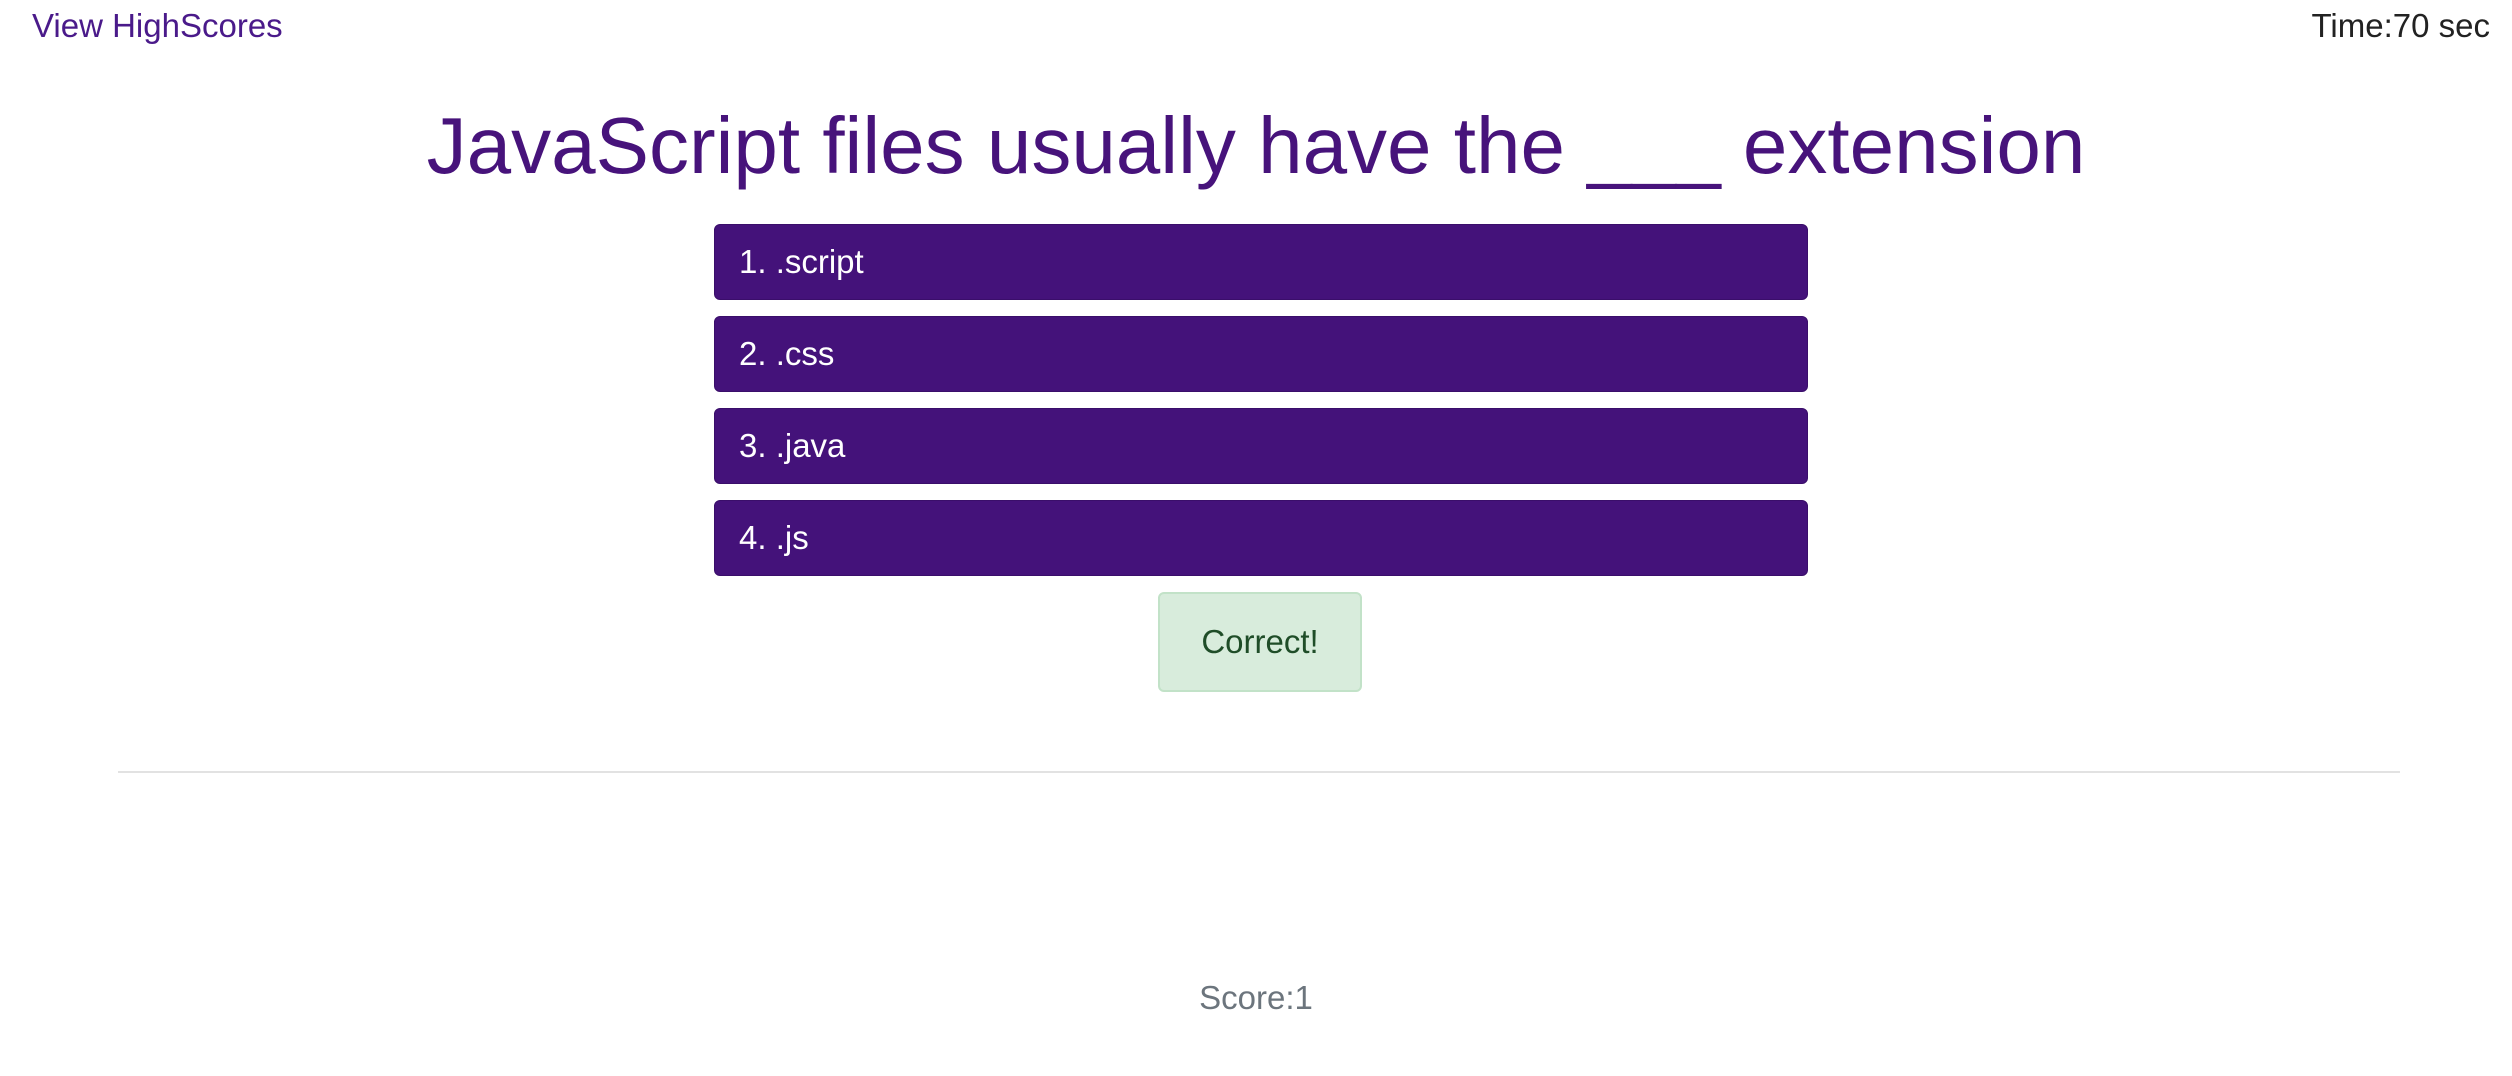 This screenshot has height=1076, width=2512. Describe the element at coordinates (1261, 262) in the screenshot. I see `answer-choice-1: 1. .script` at that location.